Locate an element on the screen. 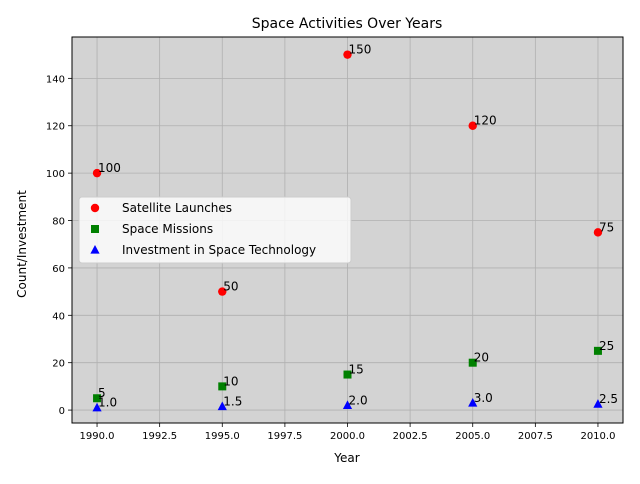 This screenshot has width=640, height=484. data-label: 1.0 is located at coordinates (107, 403).